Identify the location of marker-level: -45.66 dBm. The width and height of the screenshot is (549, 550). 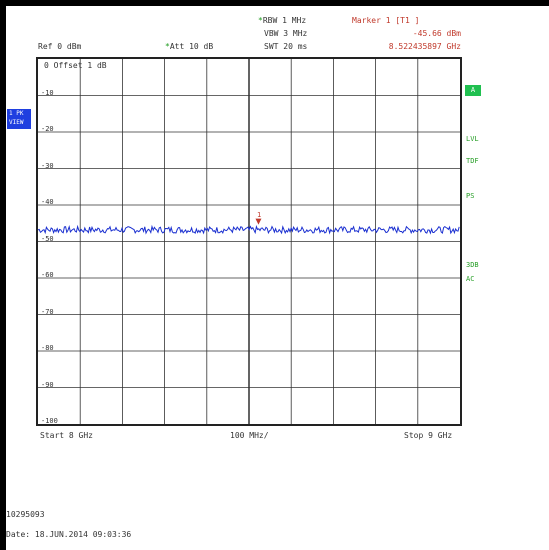
(436, 33).